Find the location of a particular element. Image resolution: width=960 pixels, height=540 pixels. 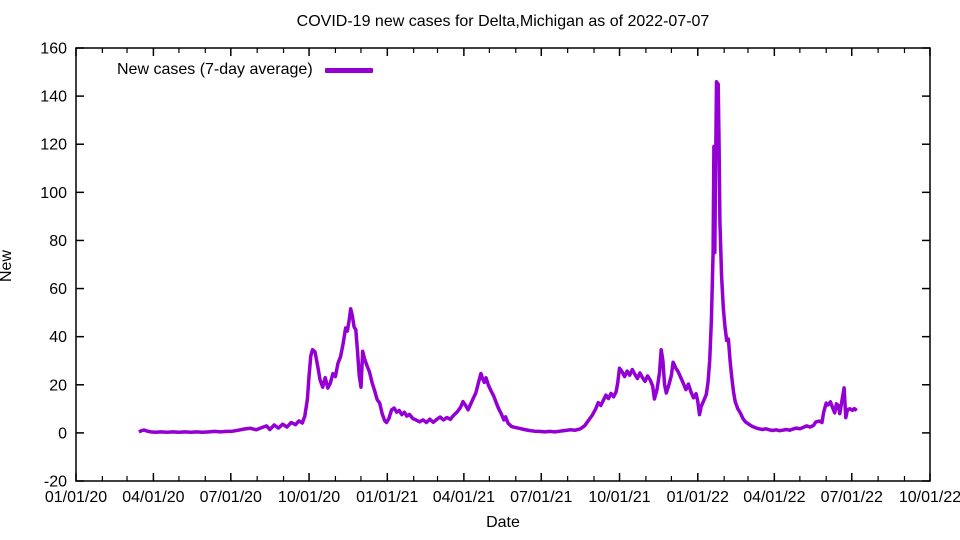

legend: New cases (7-day average) is located at coordinates (245, 70).